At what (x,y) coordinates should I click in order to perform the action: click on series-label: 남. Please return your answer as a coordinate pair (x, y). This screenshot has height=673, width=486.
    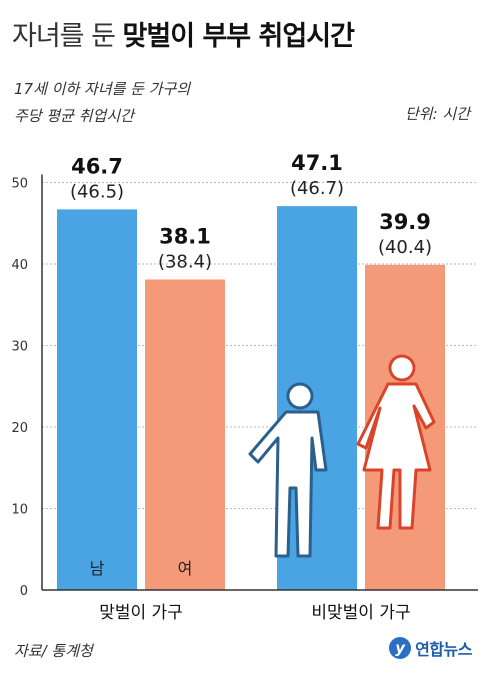
    Looking at the image, I should click on (97, 568).